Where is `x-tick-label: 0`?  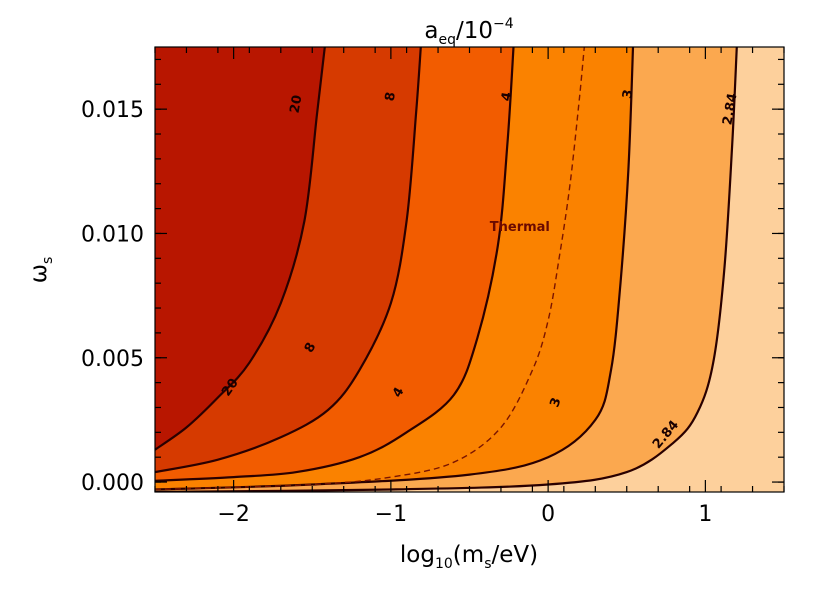 x-tick-label: 0 is located at coordinates (548, 514).